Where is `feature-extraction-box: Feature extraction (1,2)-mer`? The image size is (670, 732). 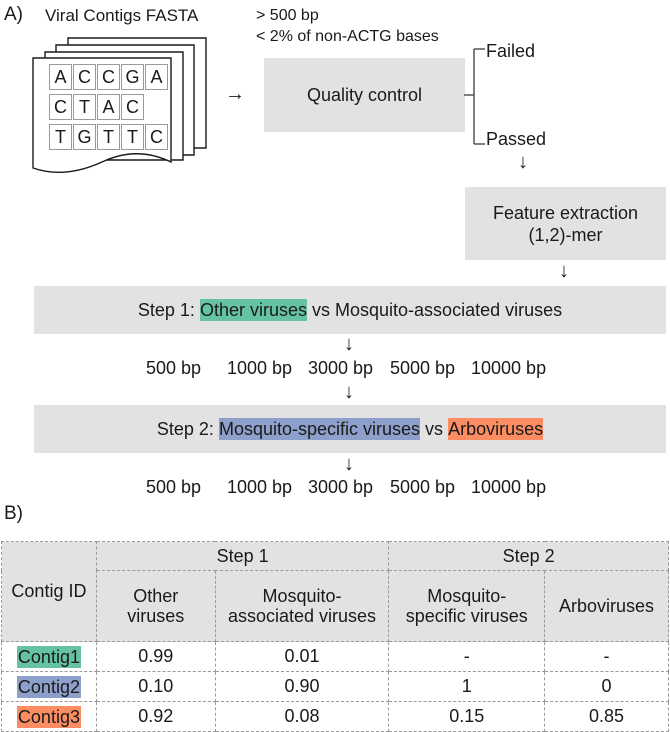
feature-extraction-box: Feature extraction (1,2)-mer is located at coordinates (565, 223).